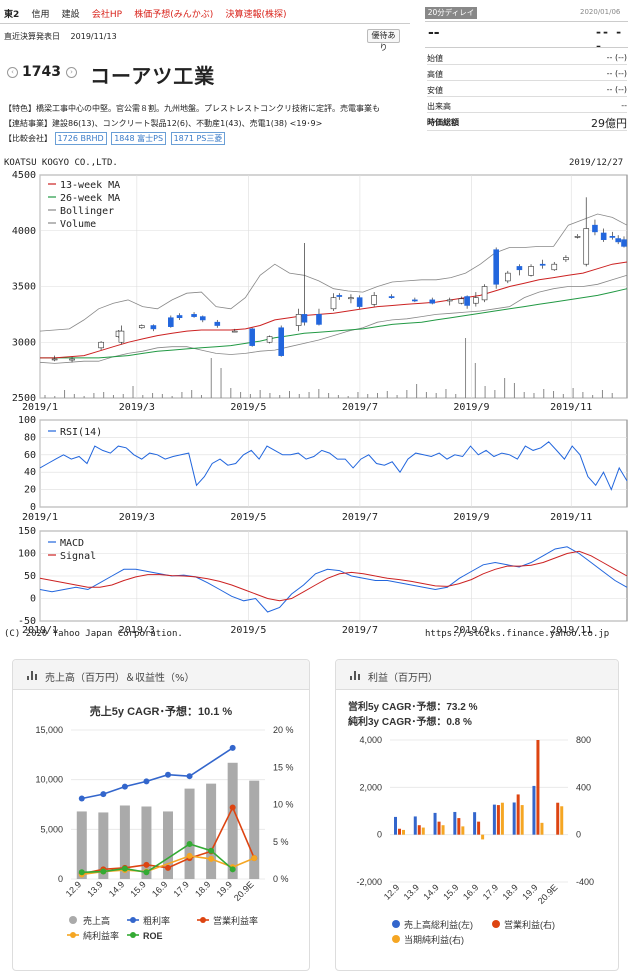 The height and width of the screenshot is (979, 630). I want to click on sales-x-tick: 18.9, so click(202, 888).